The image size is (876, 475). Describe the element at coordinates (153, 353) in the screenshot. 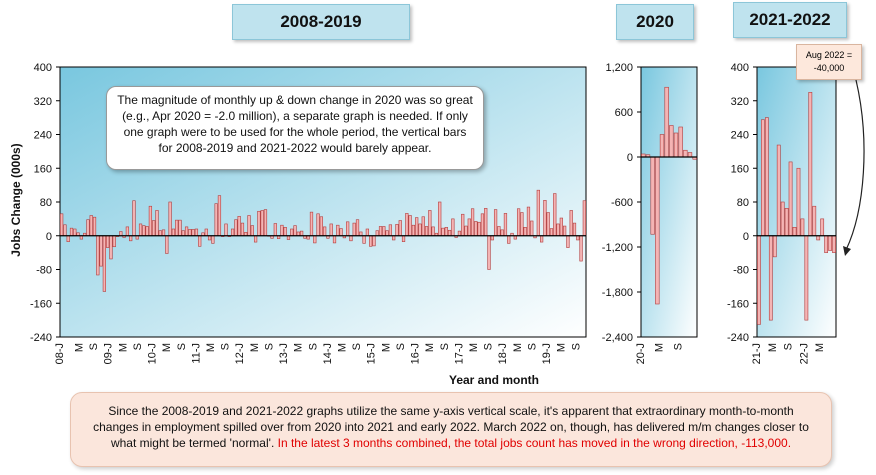

I see `x-tick-label: 10-J` at that location.